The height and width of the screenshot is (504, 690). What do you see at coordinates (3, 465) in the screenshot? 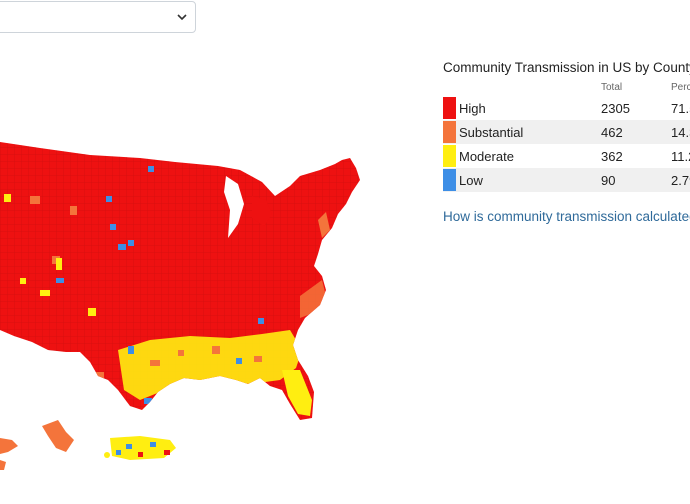
I see `alaska-islands` at bounding box center [3, 465].